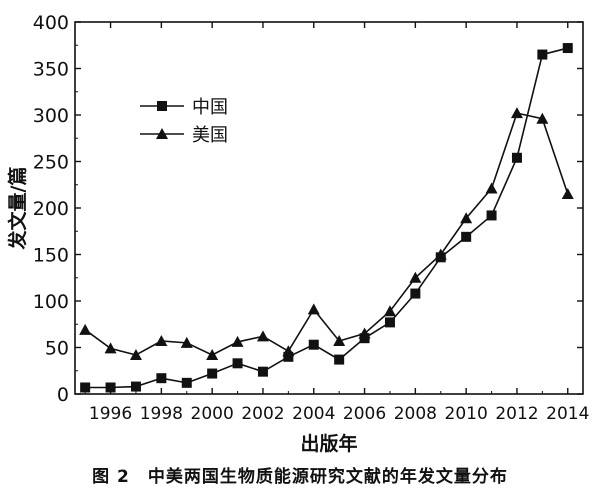 The width and height of the screenshot is (600, 496). What do you see at coordinates (63, 395) in the screenshot?
I see `y-tick-label: 0` at bounding box center [63, 395].